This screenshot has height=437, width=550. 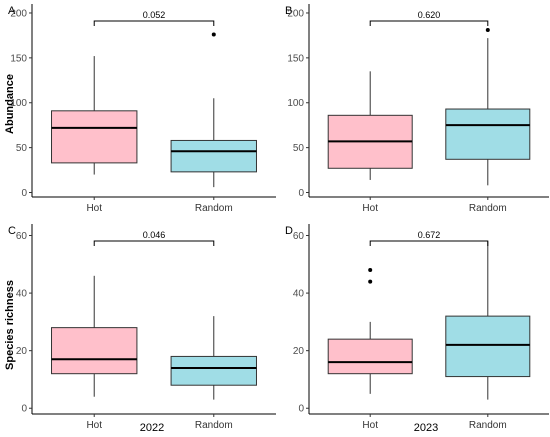 What do you see at coordinates (10, 325) in the screenshot?
I see `row-label-species-richness: Species richness` at bounding box center [10, 325].